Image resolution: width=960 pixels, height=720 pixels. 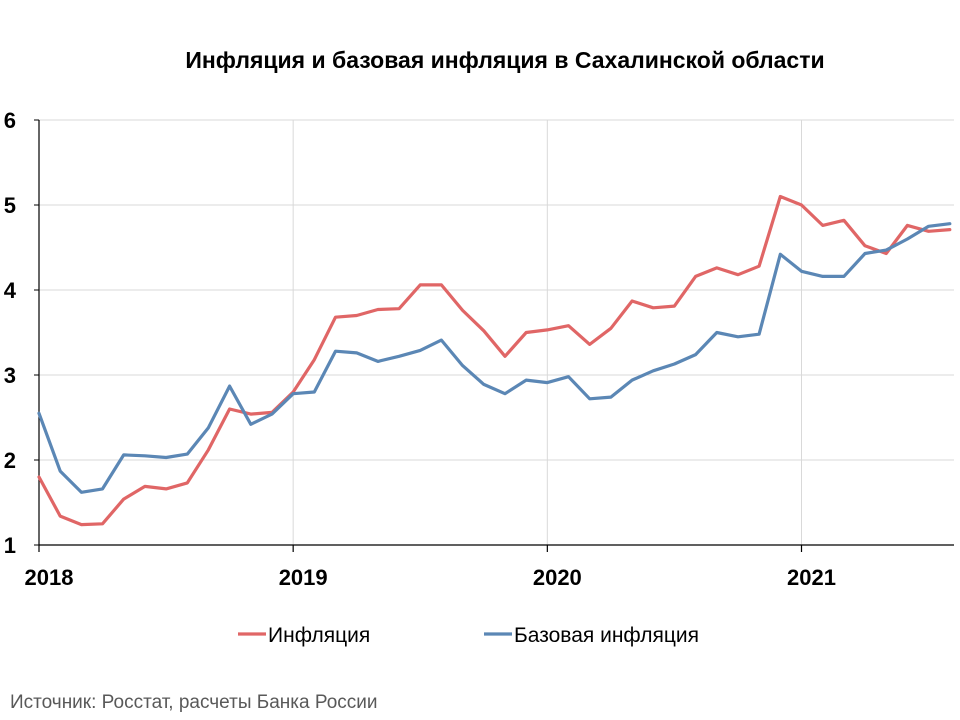 What do you see at coordinates (10, 205) in the screenshot?
I see `y-tick-label: 5` at bounding box center [10, 205].